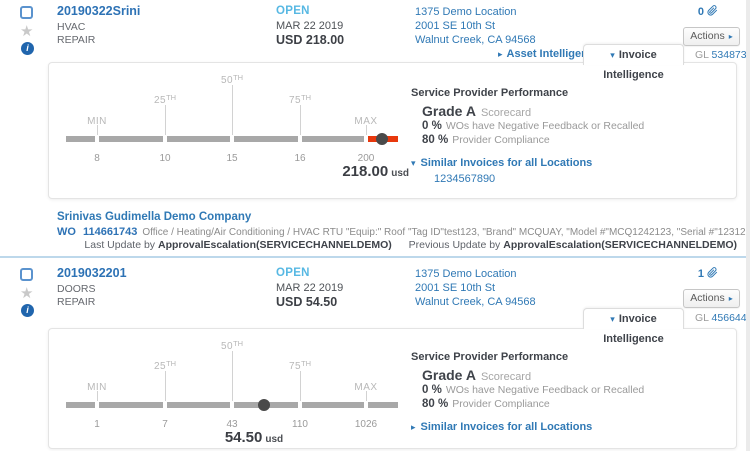 The image size is (750, 451). What do you see at coordinates (254, 437) in the screenshot?
I see `invoice-amount: 54.50 usd` at bounding box center [254, 437].